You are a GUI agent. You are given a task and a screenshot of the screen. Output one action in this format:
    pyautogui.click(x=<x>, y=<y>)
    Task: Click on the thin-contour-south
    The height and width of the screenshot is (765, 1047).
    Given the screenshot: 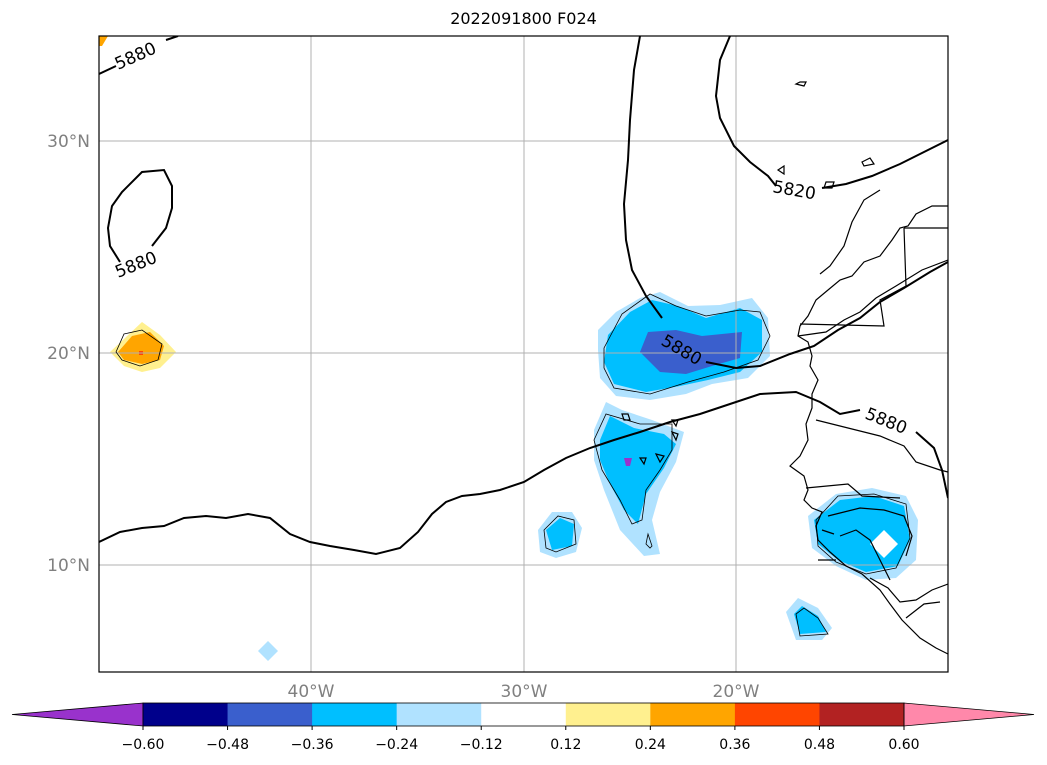 What is the action you would take?
    pyautogui.click(x=633, y=469)
    